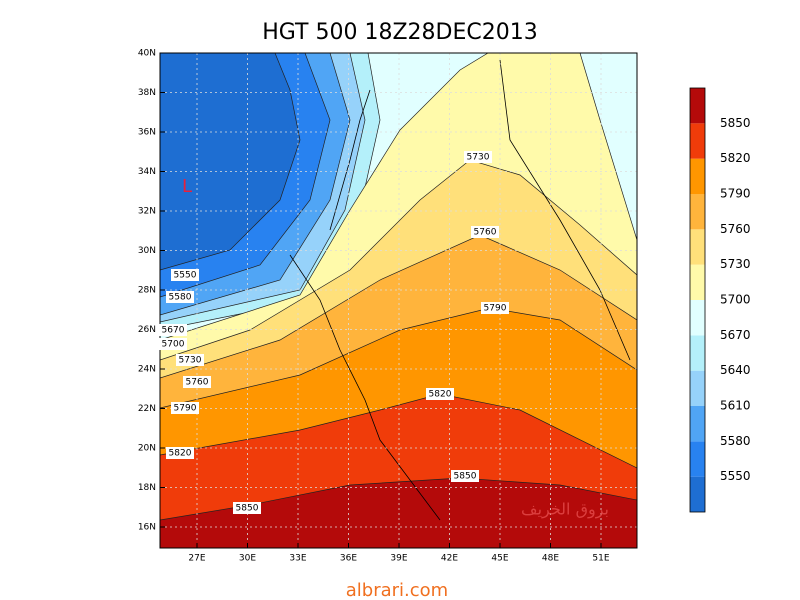 The width and height of the screenshot is (800, 600). Describe the element at coordinates (147, 291) in the screenshot. I see `lat-label: 28N` at that location.